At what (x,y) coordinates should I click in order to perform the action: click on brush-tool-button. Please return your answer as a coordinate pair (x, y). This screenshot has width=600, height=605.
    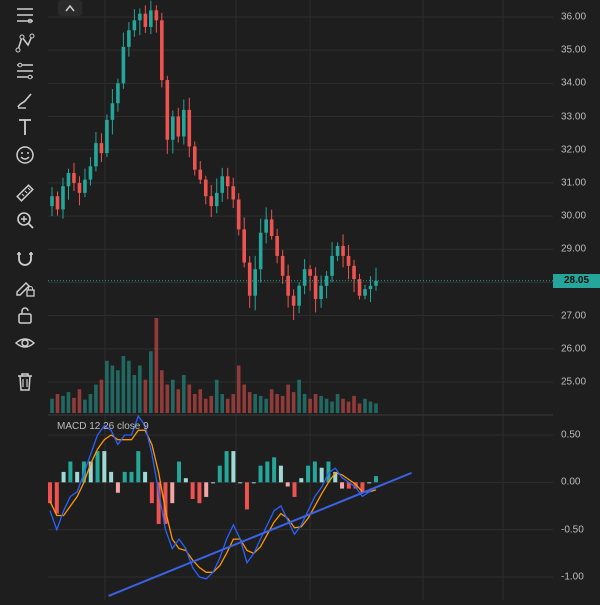
    Looking at the image, I should click on (25, 100).